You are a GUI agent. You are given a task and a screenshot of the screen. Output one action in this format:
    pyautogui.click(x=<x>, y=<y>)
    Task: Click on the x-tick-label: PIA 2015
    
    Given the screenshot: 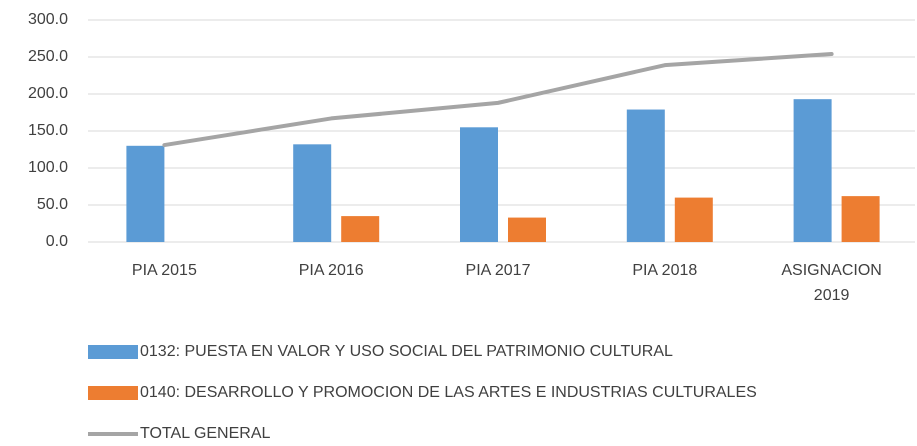 What is the action you would take?
    pyautogui.click(x=164, y=270)
    